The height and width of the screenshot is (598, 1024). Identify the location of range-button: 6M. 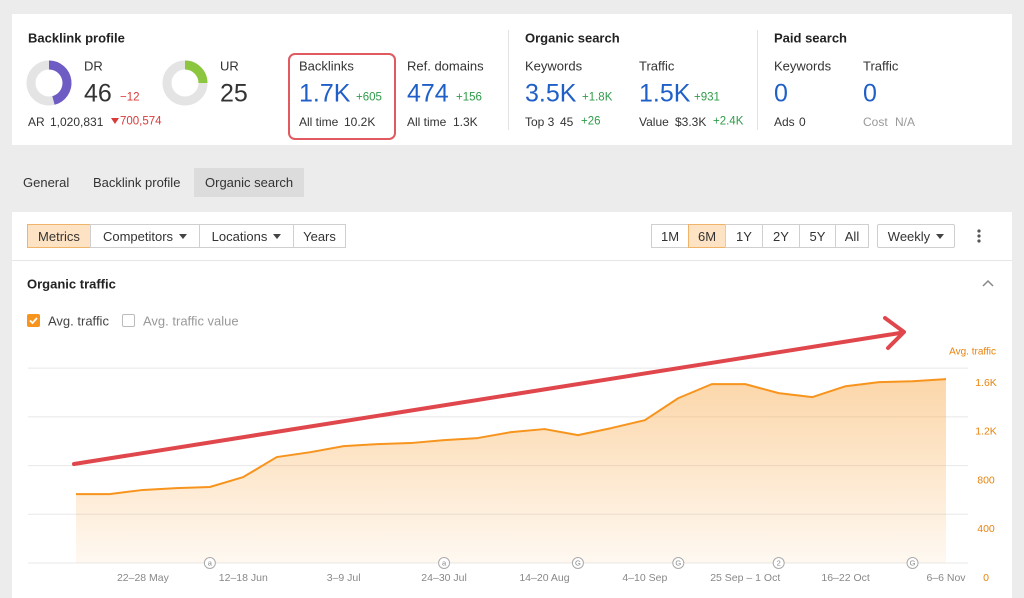
(707, 236).